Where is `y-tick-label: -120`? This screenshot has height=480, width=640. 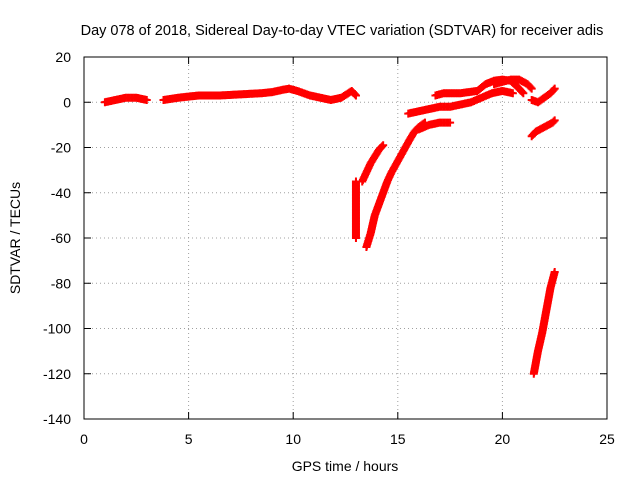
y-tick-label: -120 is located at coordinates (57, 374).